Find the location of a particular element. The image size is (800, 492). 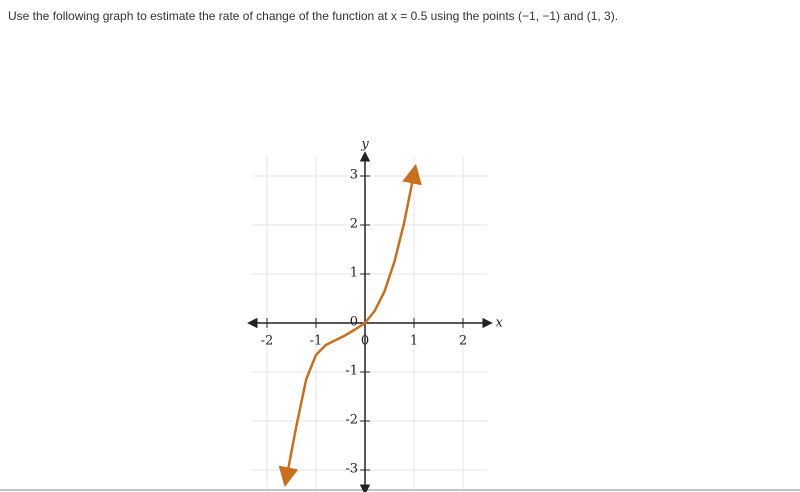

y-tick-label: 2 is located at coordinates (354, 224).